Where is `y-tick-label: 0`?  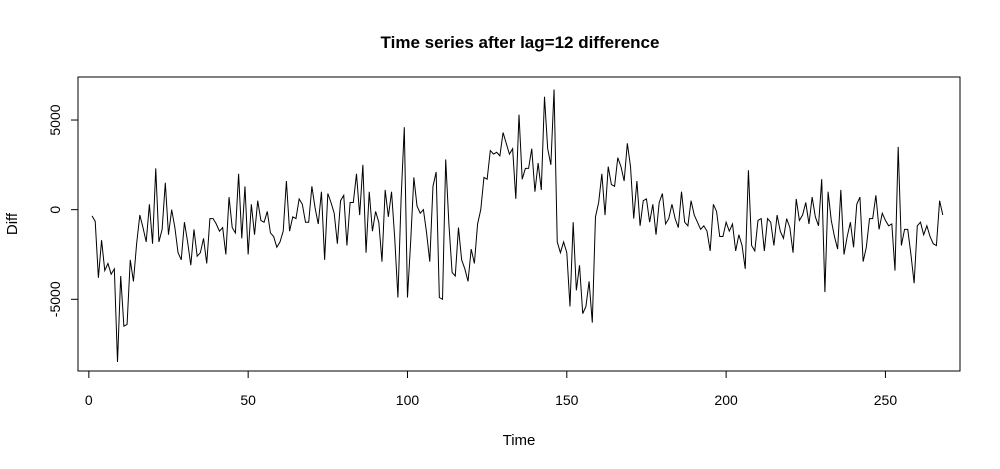
y-tick-label: 0 is located at coordinates (55, 210).